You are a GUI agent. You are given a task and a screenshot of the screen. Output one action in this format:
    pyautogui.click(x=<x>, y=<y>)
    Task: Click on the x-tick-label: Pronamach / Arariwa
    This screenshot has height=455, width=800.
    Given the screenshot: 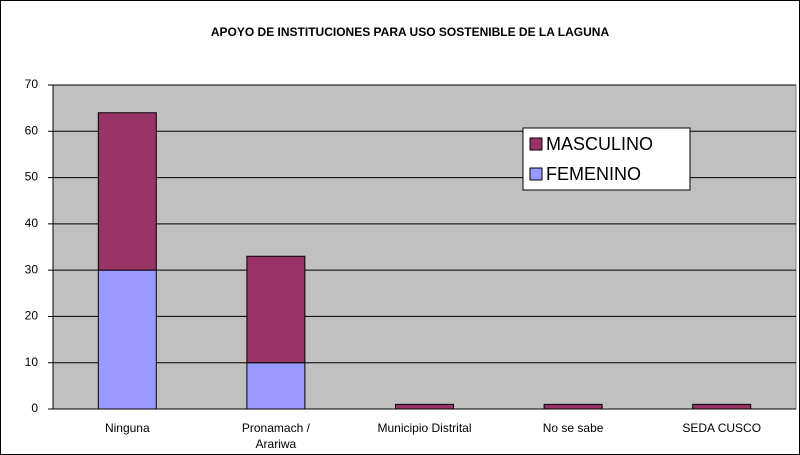 What is the action you would take?
    pyautogui.click(x=276, y=436)
    